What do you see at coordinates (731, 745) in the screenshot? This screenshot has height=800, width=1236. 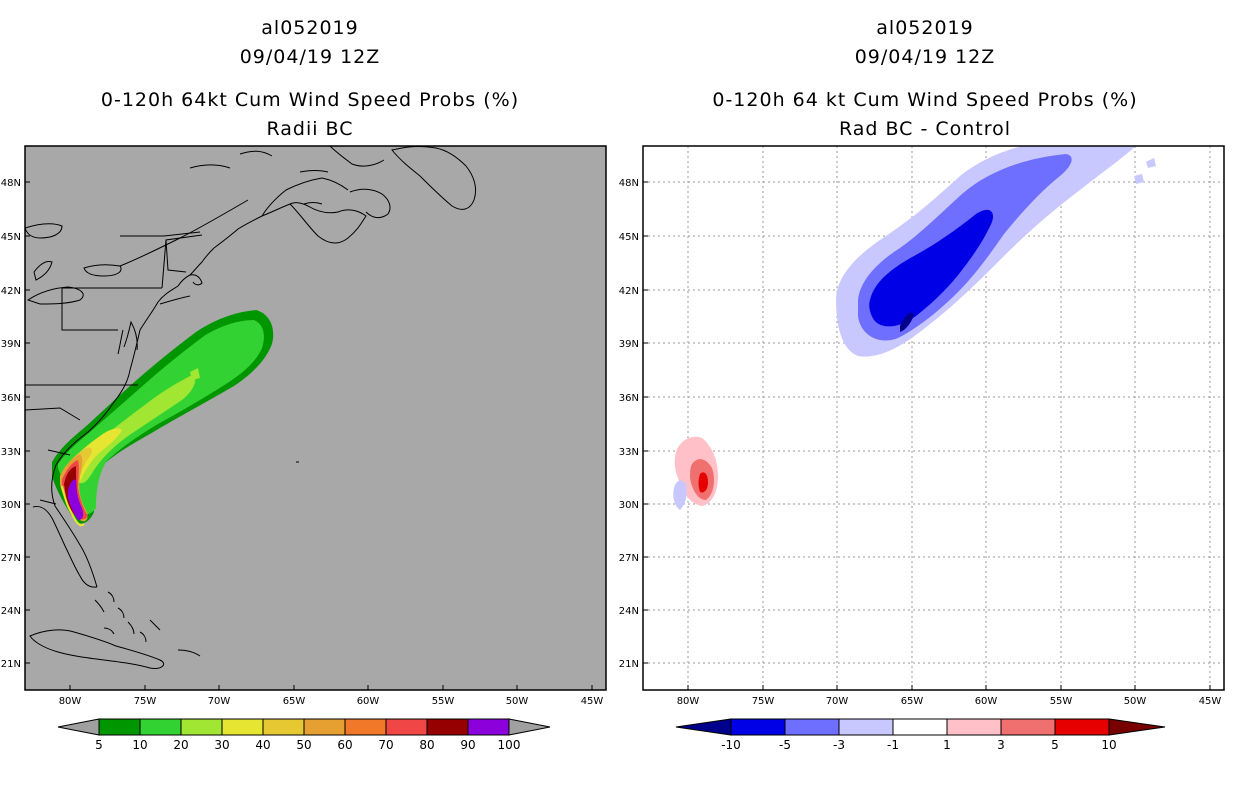 I see `colorbar-label: -10` at bounding box center [731, 745].